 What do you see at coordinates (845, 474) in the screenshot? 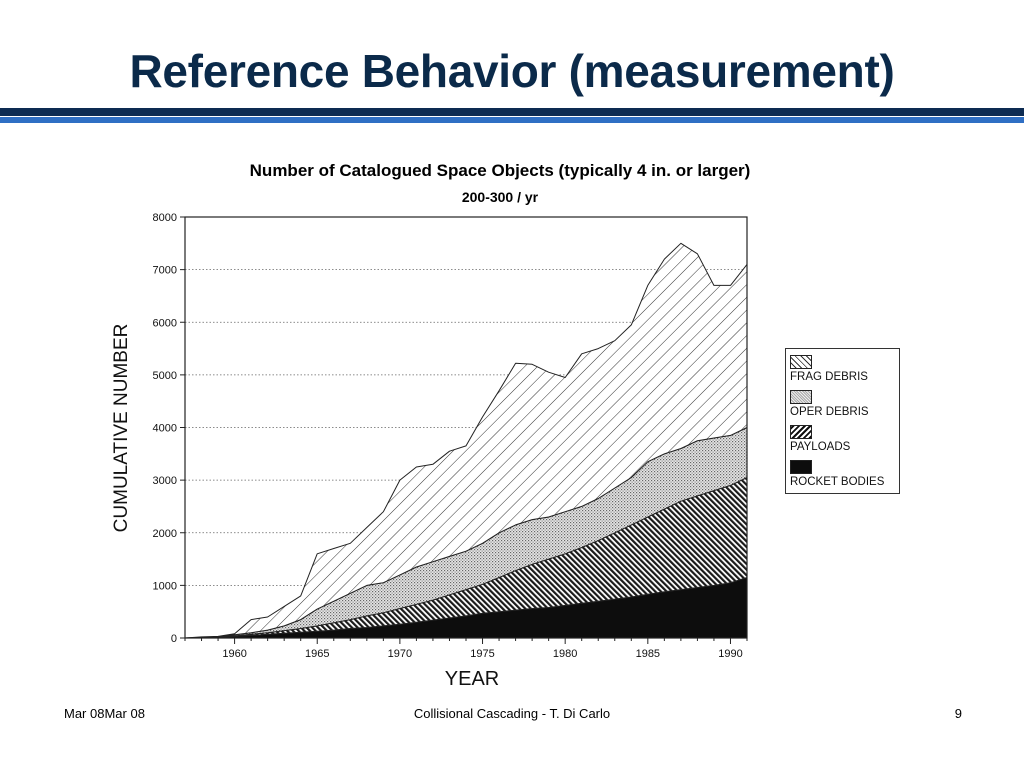
I see `legend-item-rocket-bodies: ROCKET BODIES` at bounding box center [845, 474].